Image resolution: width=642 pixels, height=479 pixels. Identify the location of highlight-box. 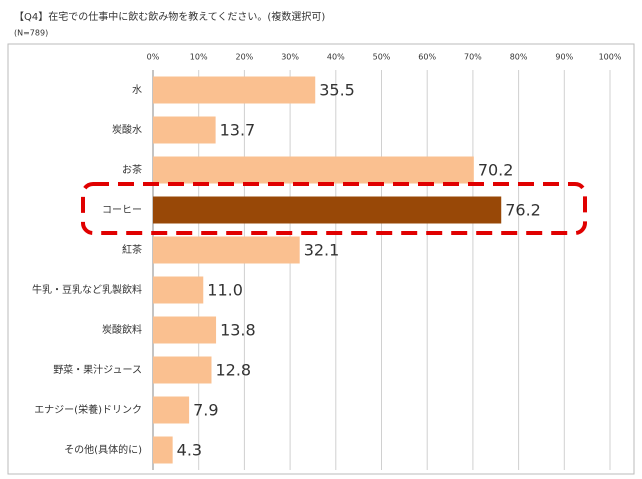
(334, 208).